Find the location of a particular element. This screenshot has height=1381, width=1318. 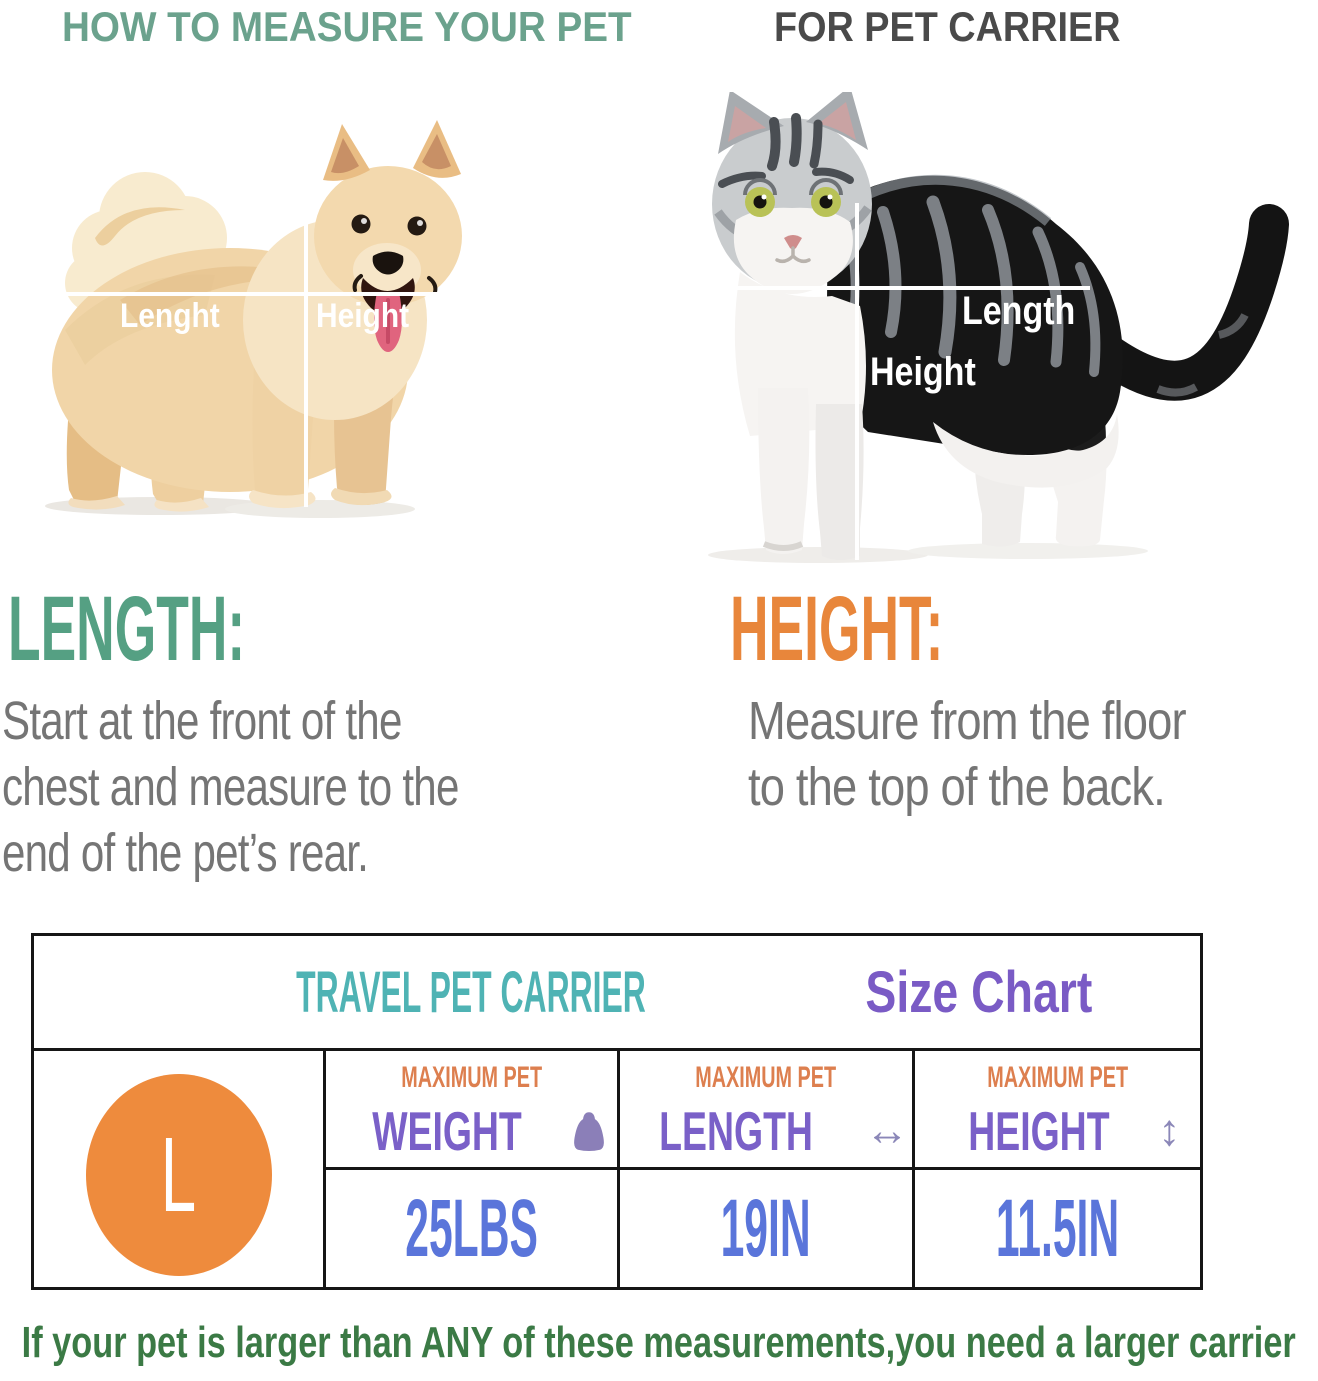

dog-height-label: Height is located at coordinates (369, 316).